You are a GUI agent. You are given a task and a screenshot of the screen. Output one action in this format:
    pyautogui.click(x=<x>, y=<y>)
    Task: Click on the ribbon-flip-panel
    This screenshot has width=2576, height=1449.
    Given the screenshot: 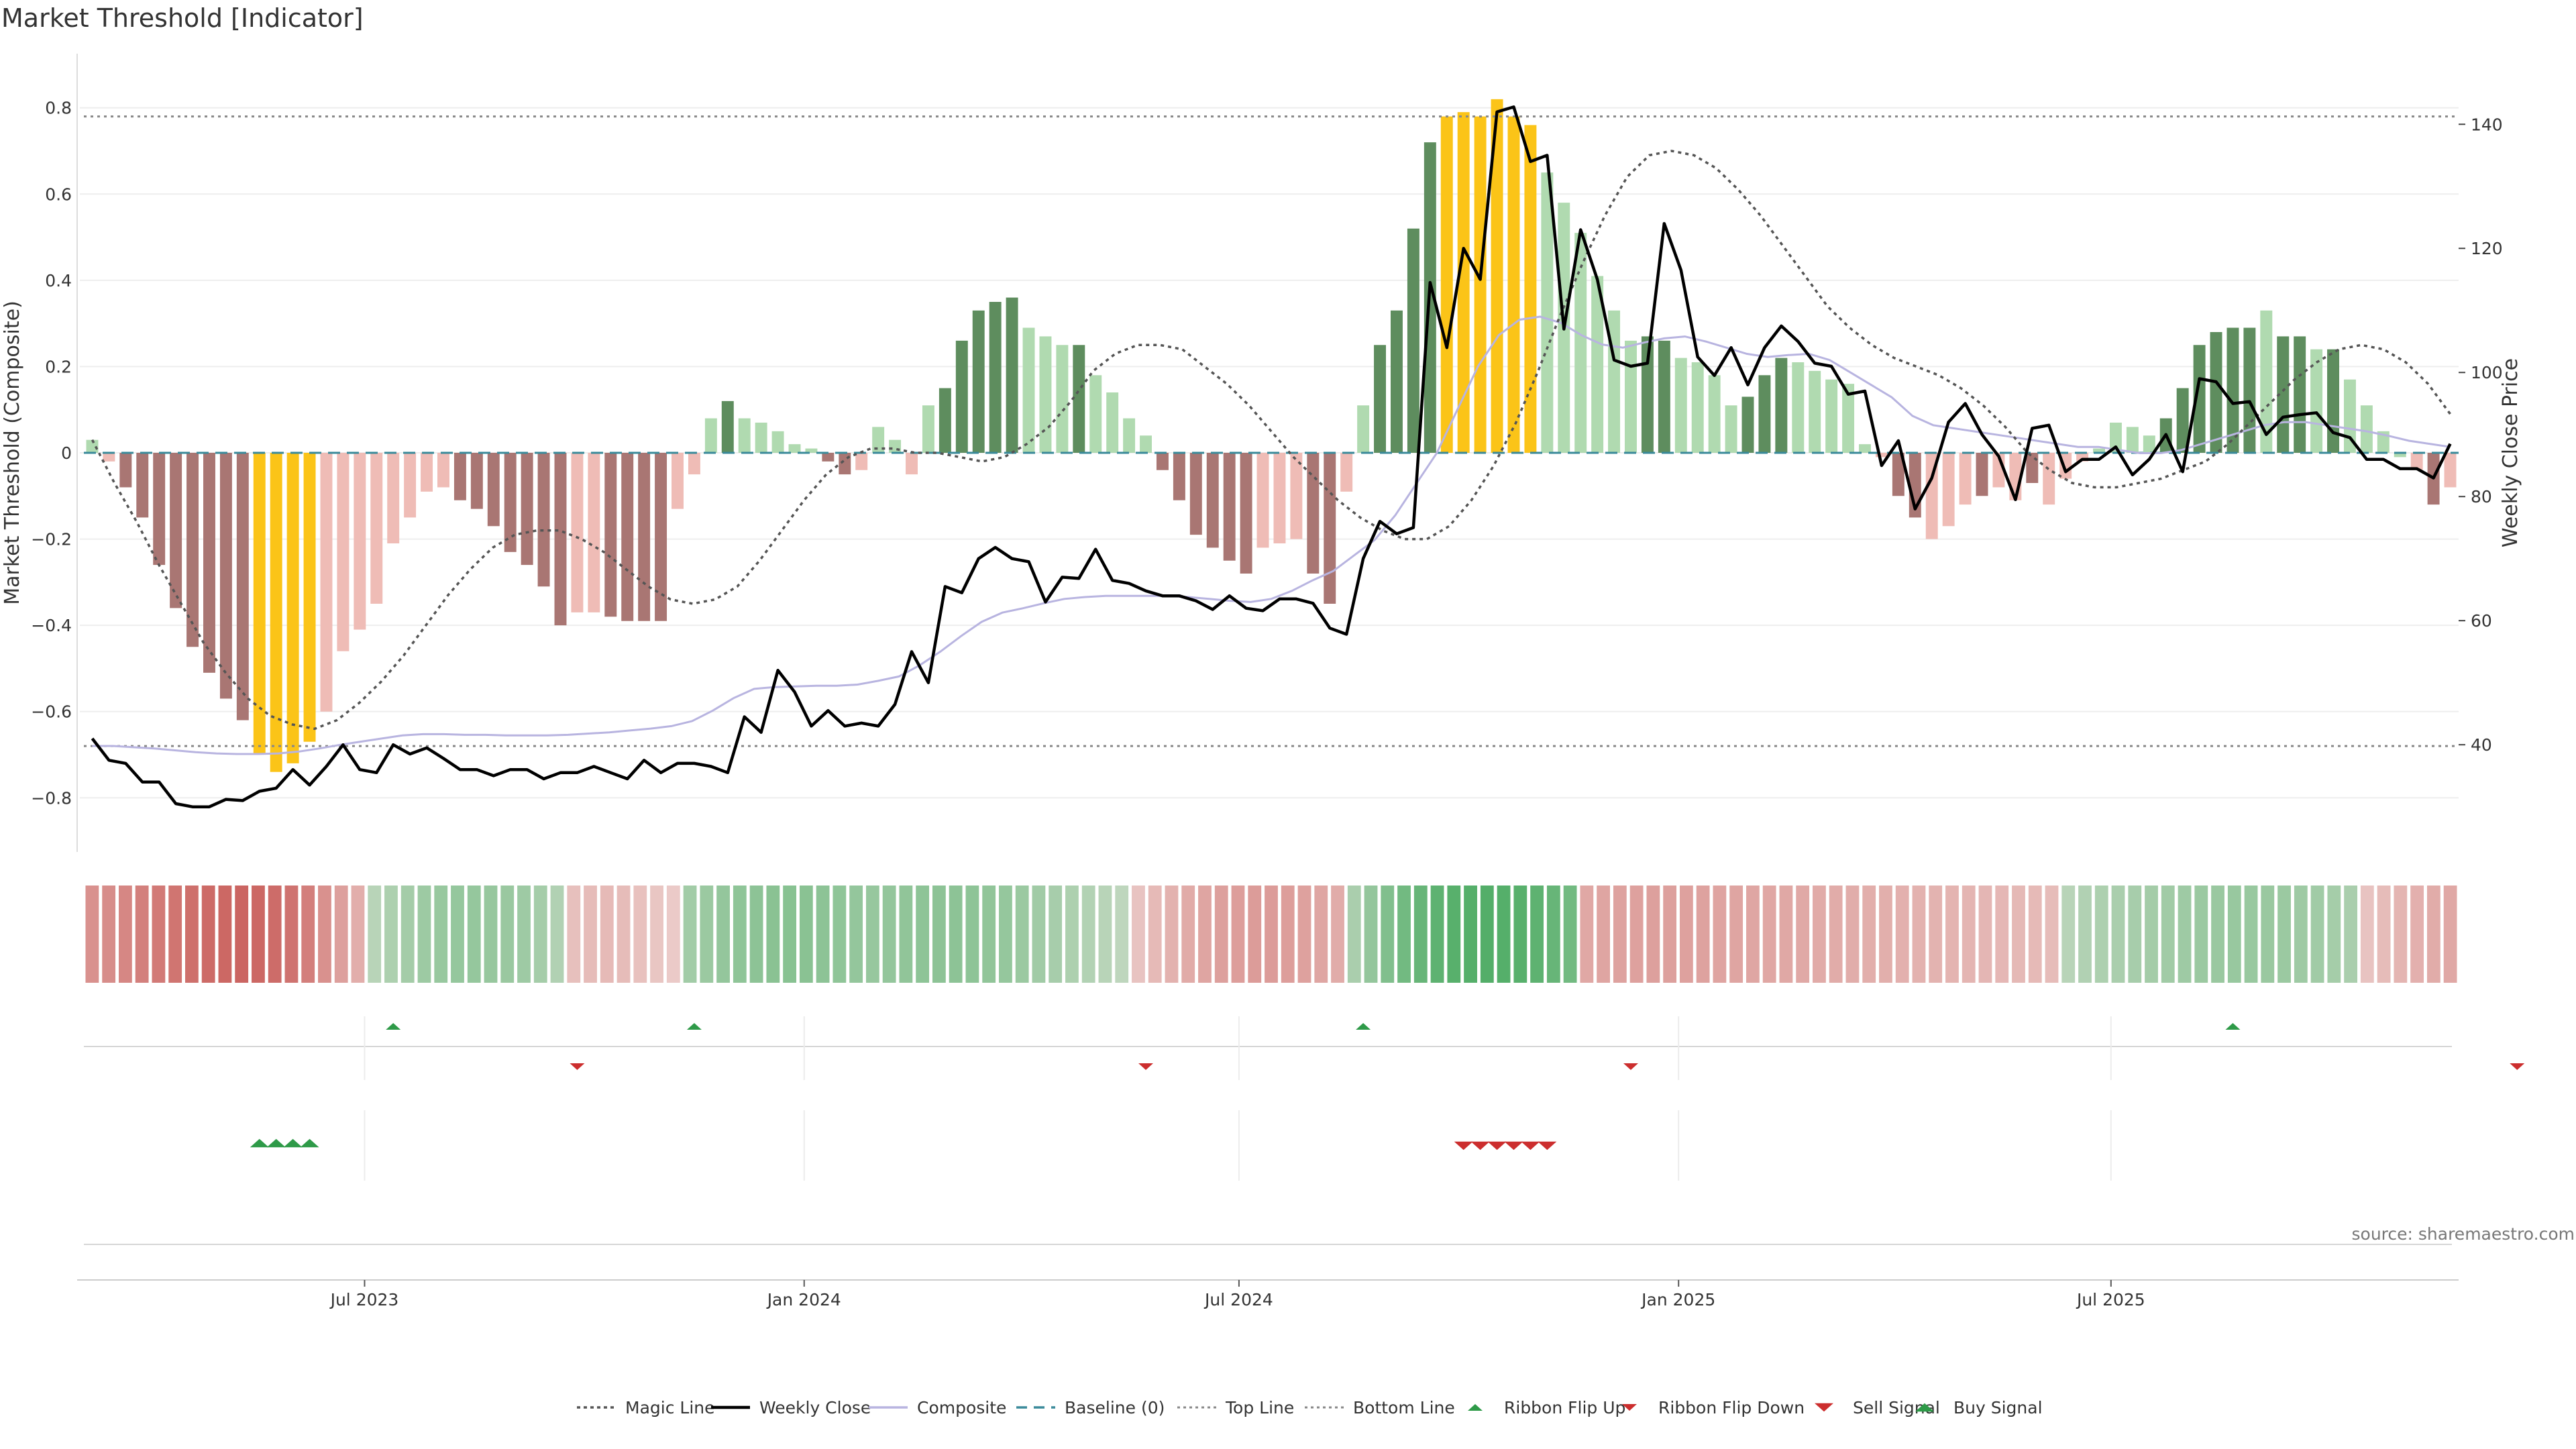 What is the action you would take?
    pyautogui.click(x=1304, y=1046)
    